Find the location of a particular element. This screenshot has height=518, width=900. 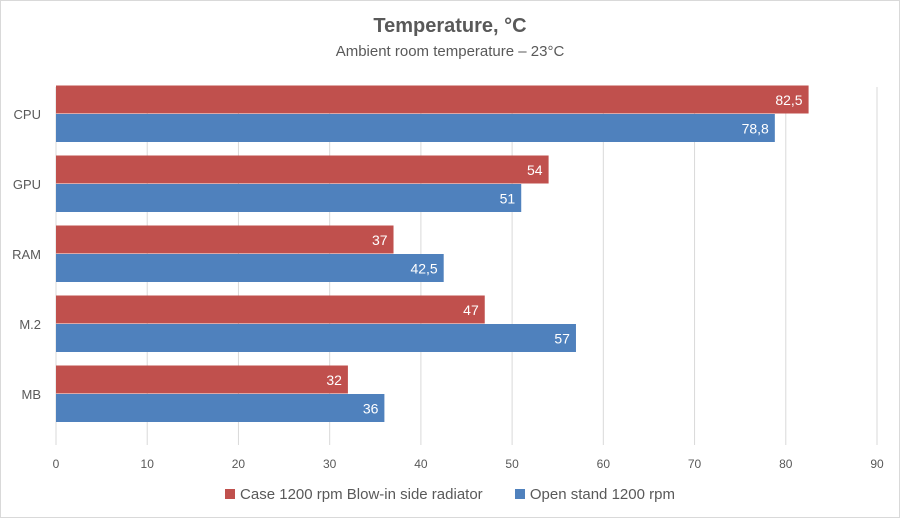

y-category-label: GPU is located at coordinates (27, 184).